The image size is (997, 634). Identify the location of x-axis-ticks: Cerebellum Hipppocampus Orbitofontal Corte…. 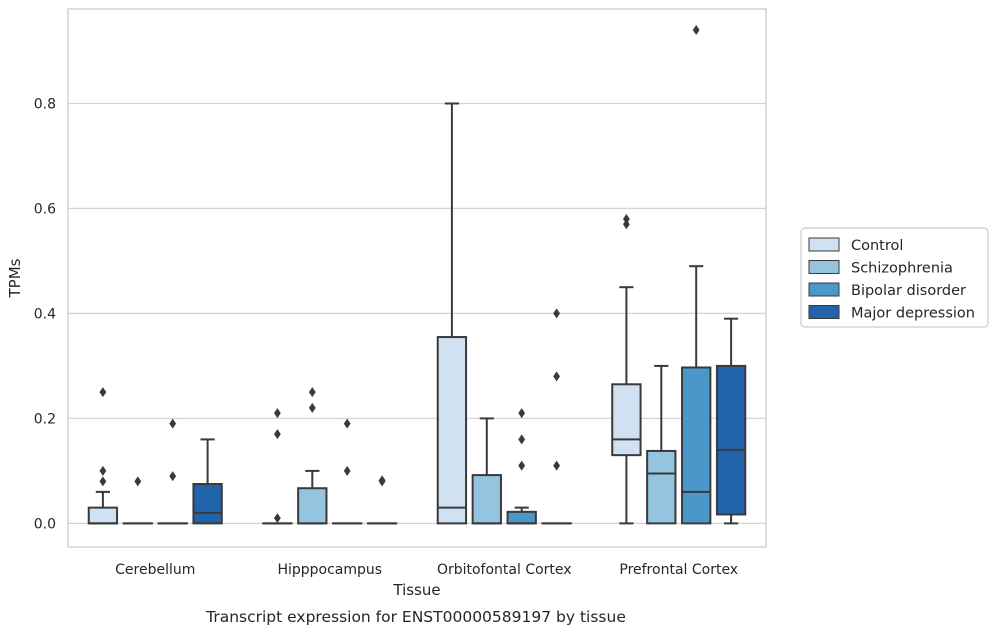
(426, 570).